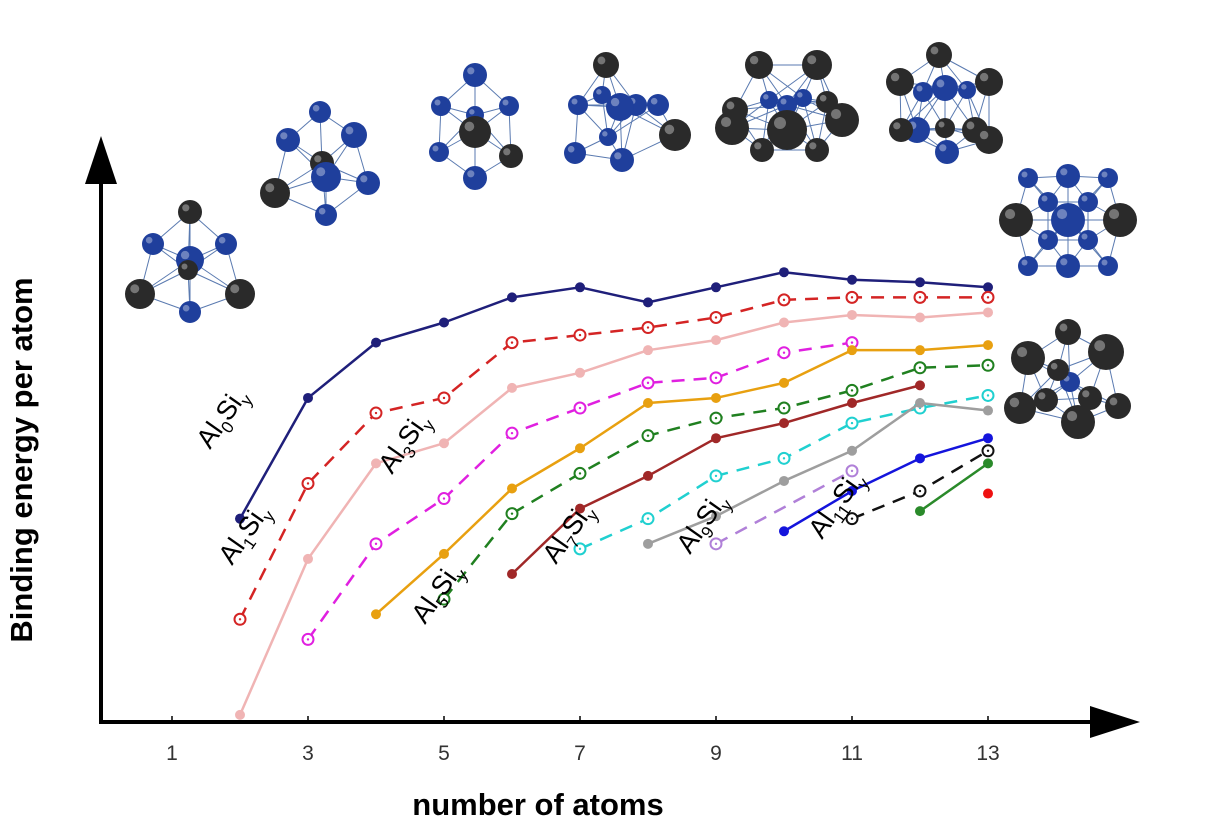 Image resolution: width=1217 pixels, height=819 pixels. I want to click on x-tick-label: 5, so click(444, 753).